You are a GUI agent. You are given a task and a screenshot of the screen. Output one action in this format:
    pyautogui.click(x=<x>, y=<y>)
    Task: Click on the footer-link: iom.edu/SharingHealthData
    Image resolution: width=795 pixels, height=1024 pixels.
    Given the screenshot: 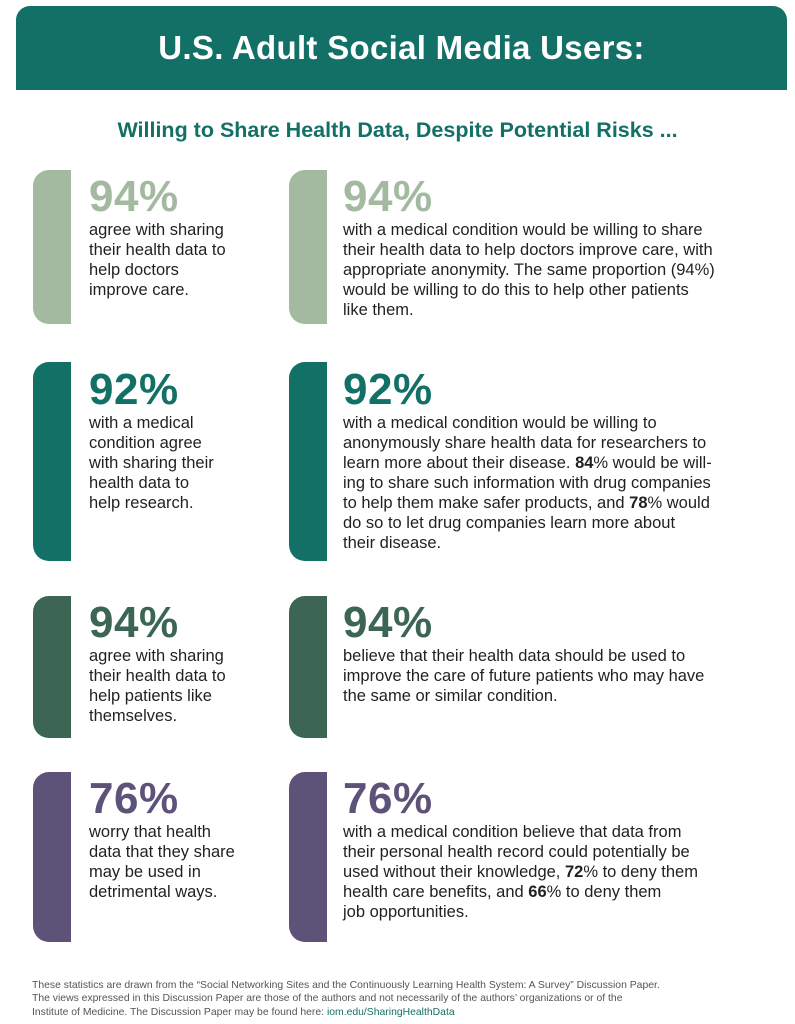 What is the action you would take?
    pyautogui.click(x=390, y=1012)
    